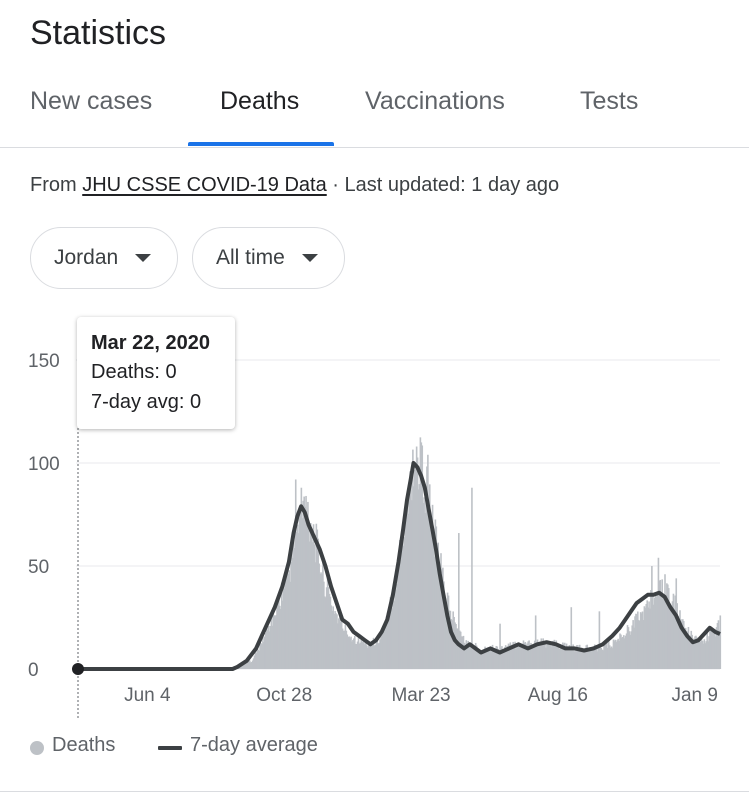 This screenshot has height=800, width=749. Describe the element at coordinates (254, 745) in the screenshot. I see `legend-average-label: 7-day average` at that location.